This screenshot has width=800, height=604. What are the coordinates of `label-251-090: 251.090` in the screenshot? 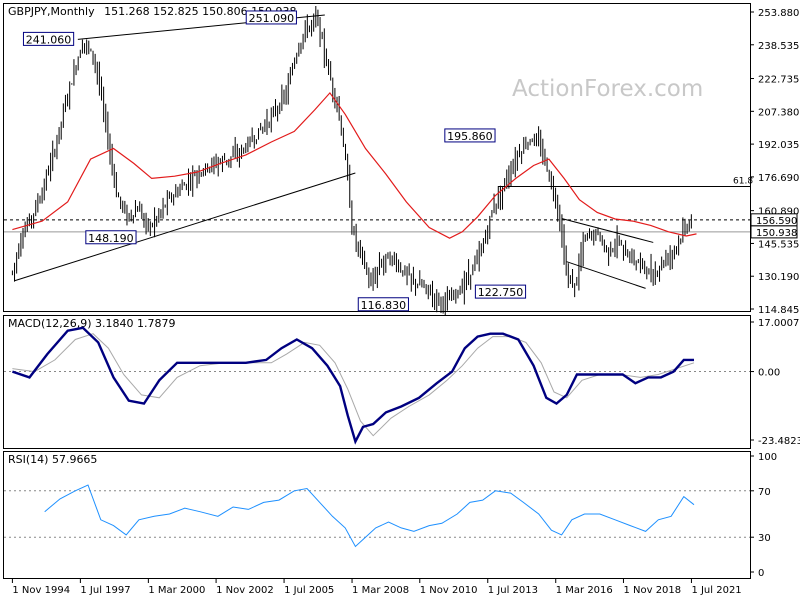 It's located at (272, 18).